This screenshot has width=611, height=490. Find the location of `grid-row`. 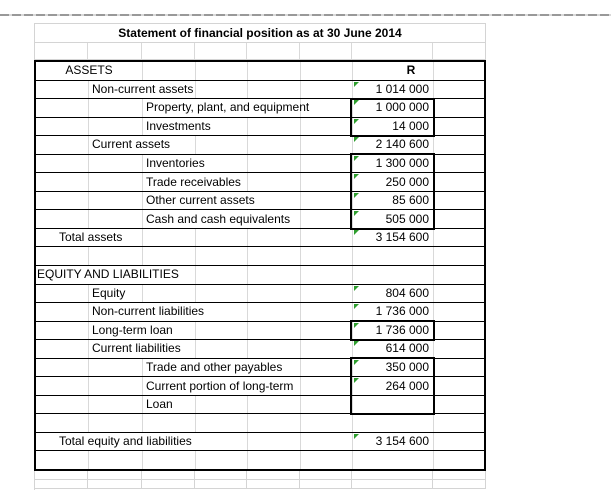

grid-row is located at coordinates (260, 475).